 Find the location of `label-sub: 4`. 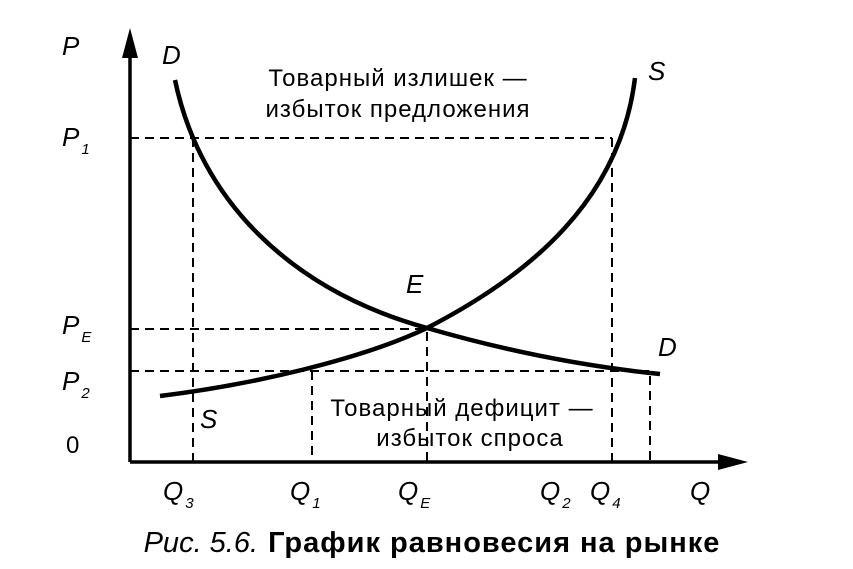

label-sub: 4 is located at coordinates (616, 503).